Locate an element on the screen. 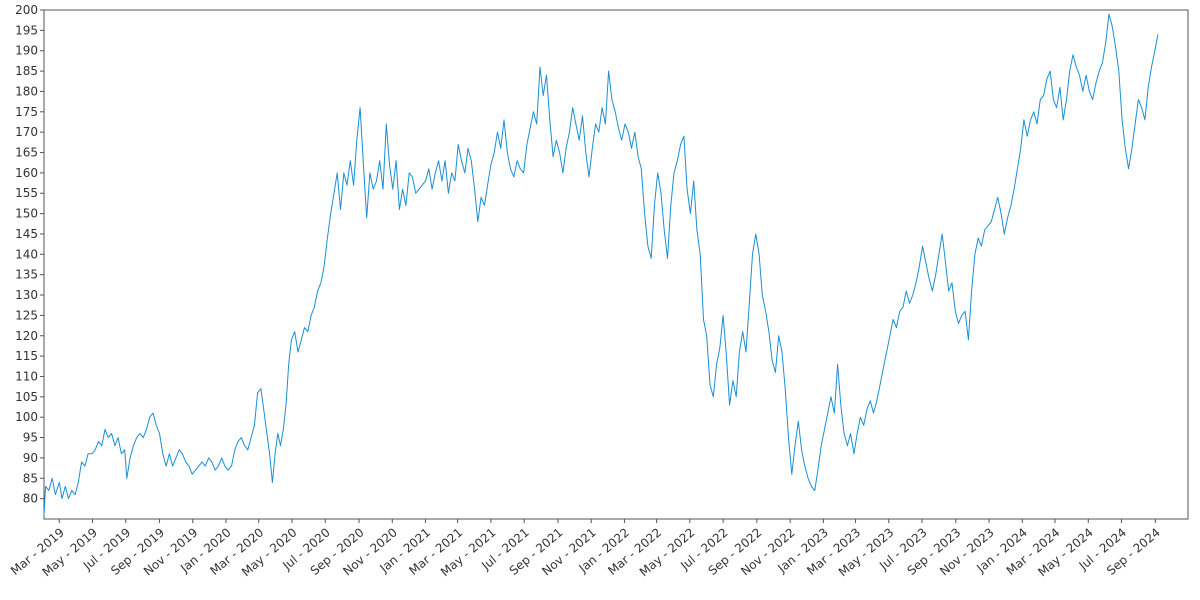  y-tick-label: 95 is located at coordinates (30, 438).